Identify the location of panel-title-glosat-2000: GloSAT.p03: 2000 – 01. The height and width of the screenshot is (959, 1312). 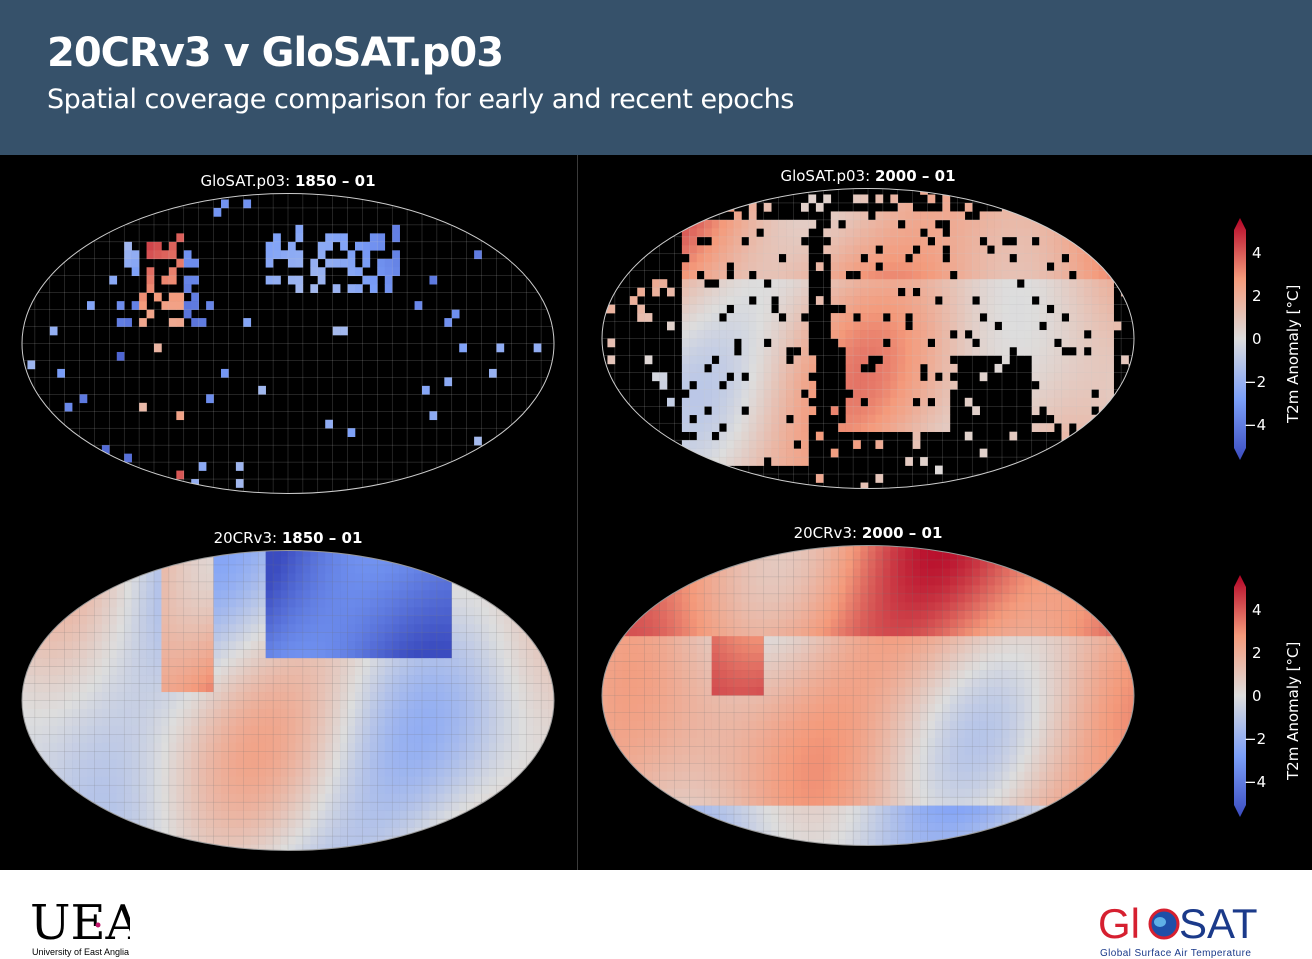
(868, 176).